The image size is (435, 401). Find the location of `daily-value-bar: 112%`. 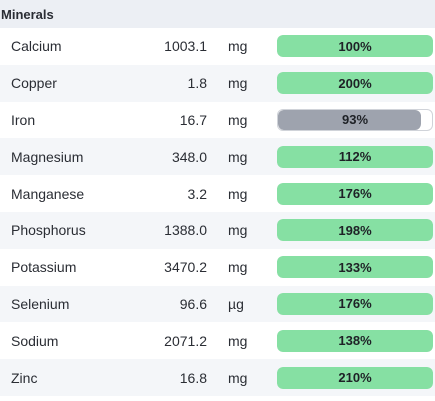

daily-value-bar: 112% is located at coordinates (355, 156).